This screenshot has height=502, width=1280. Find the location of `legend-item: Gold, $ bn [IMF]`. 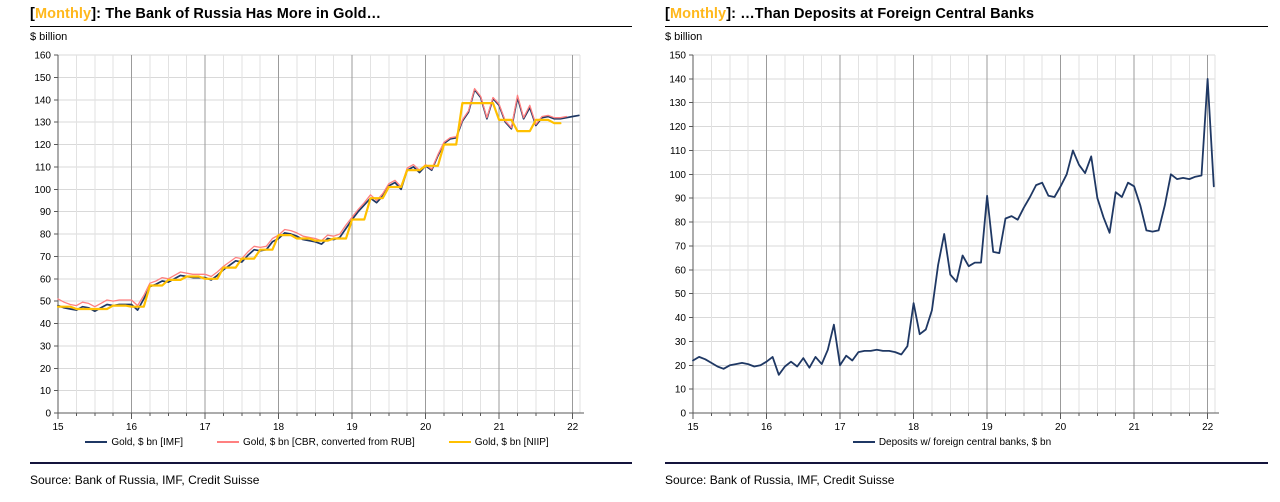

legend-item: Gold, $ bn [IMF] is located at coordinates (134, 442).